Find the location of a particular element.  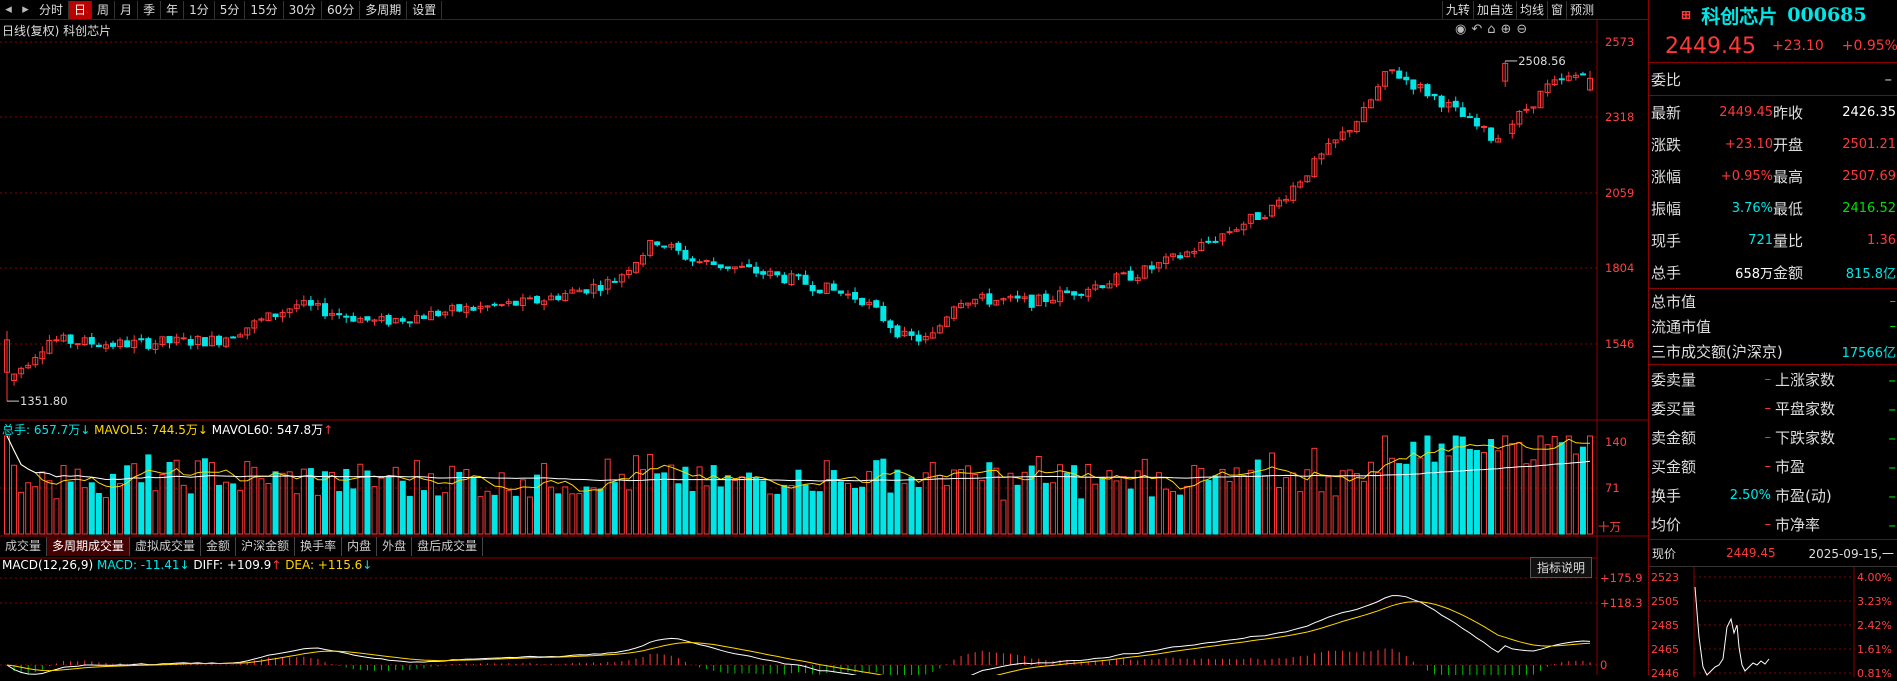

high-marker: 2508.56 is located at coordinates (1542, 61).